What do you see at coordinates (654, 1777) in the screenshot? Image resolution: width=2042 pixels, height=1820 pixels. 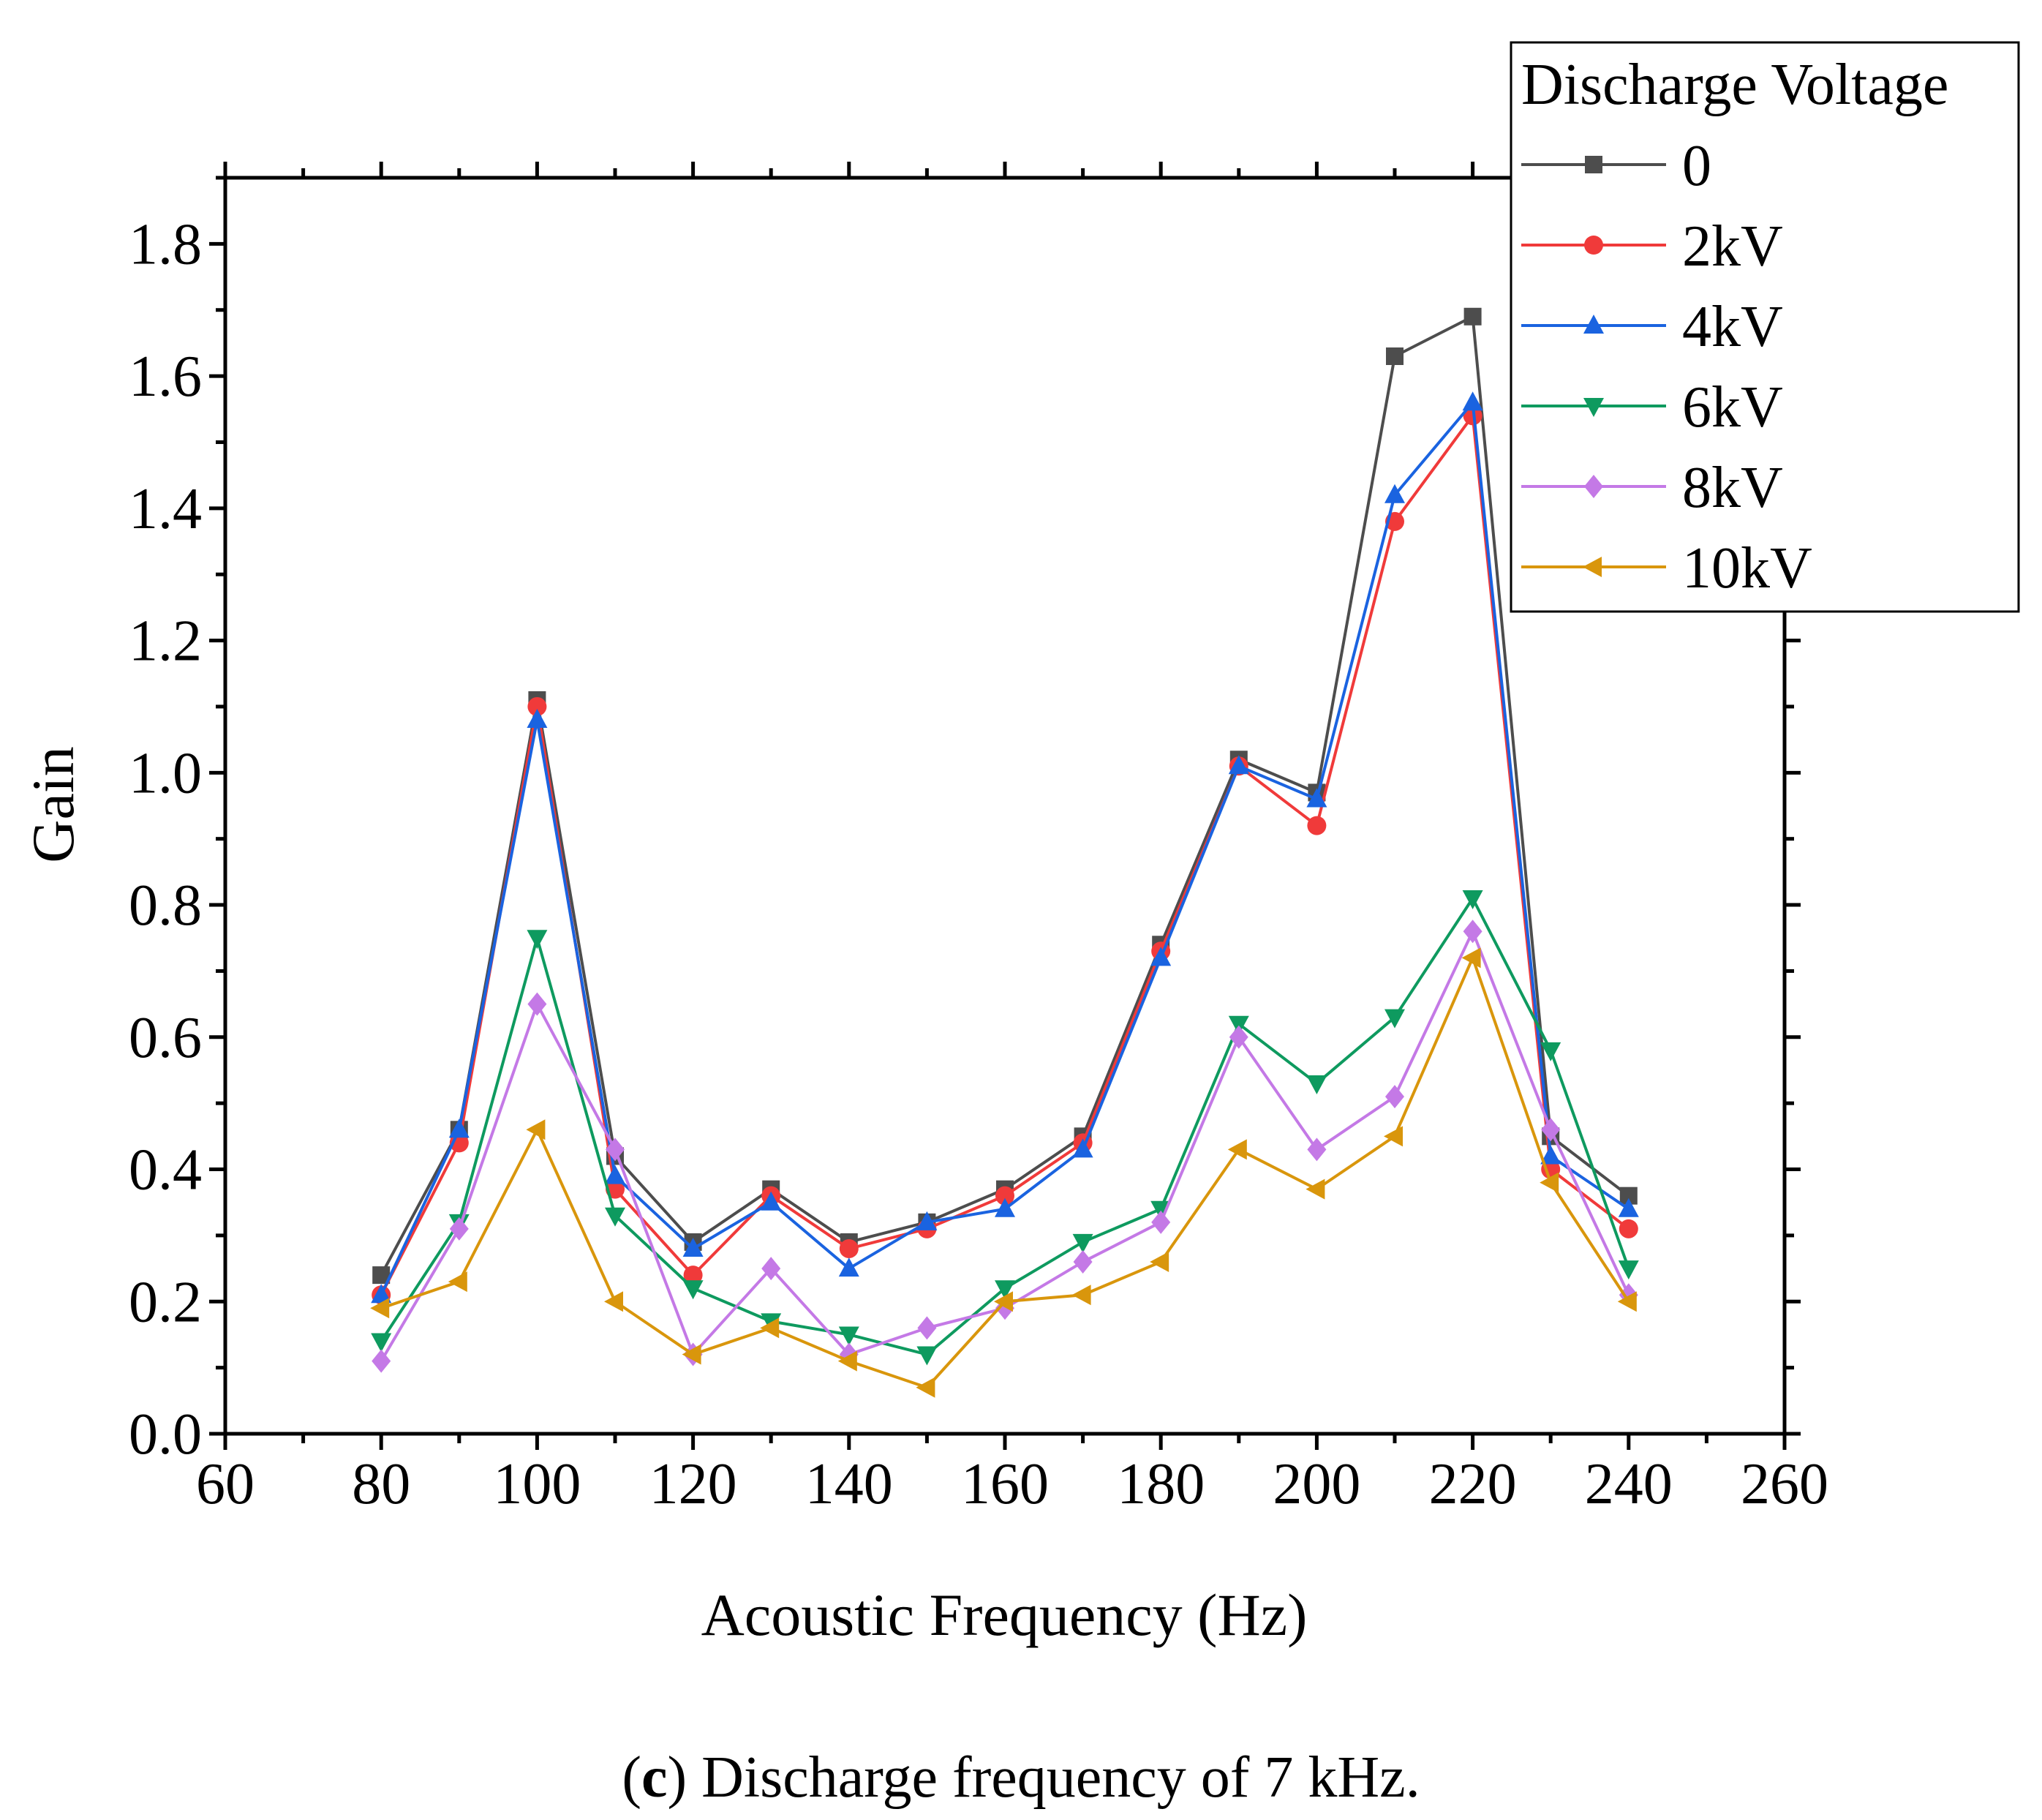 I see `caption-label: c` at bounding box center [654, 1777].